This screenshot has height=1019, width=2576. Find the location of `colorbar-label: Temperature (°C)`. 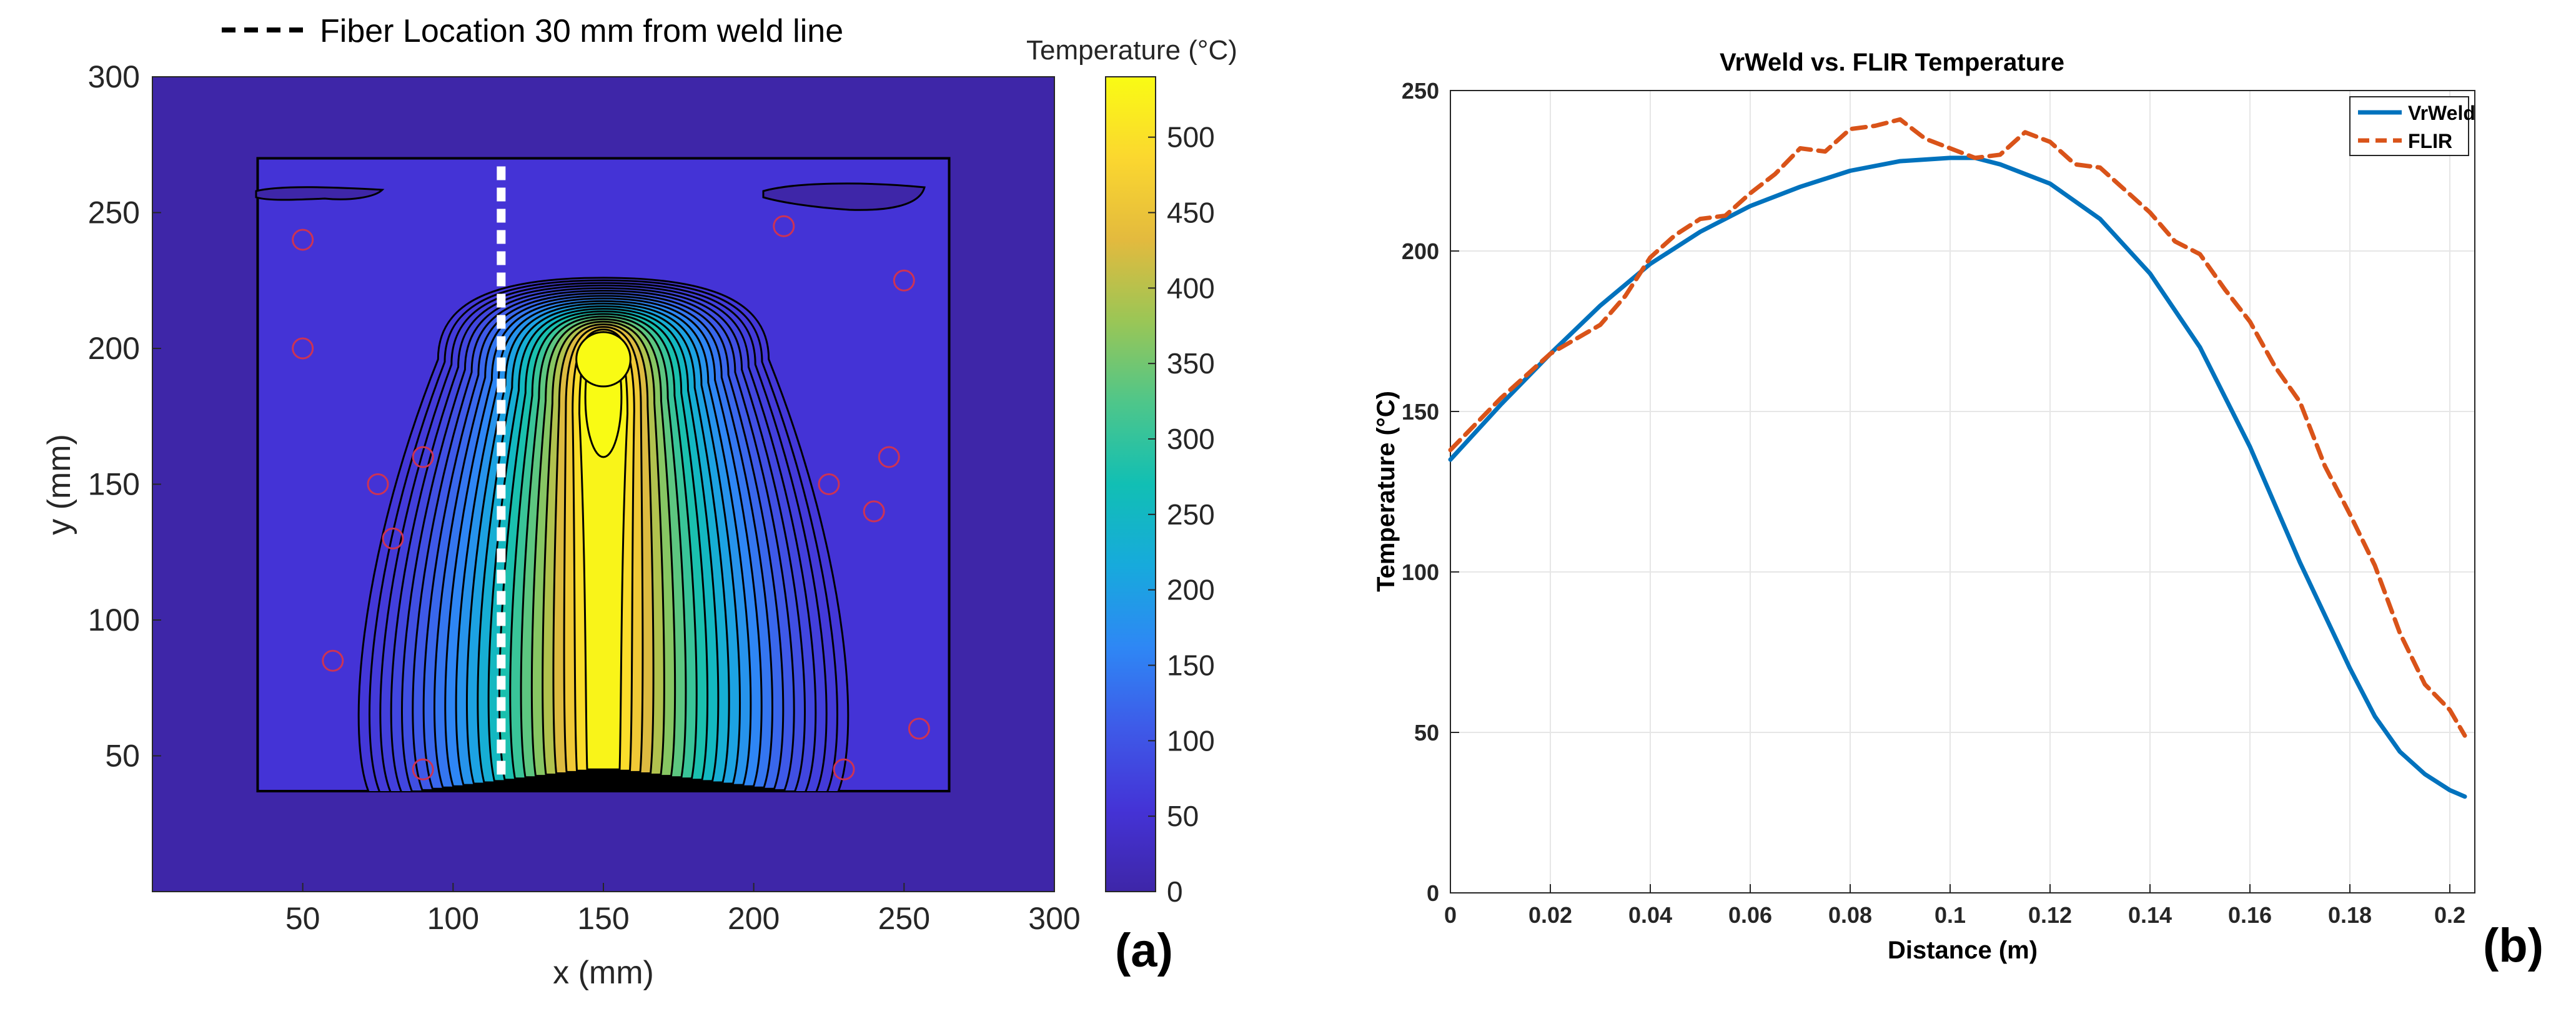

colorbar-label: Temperature (°C) is located at coordinates (1131, 50).